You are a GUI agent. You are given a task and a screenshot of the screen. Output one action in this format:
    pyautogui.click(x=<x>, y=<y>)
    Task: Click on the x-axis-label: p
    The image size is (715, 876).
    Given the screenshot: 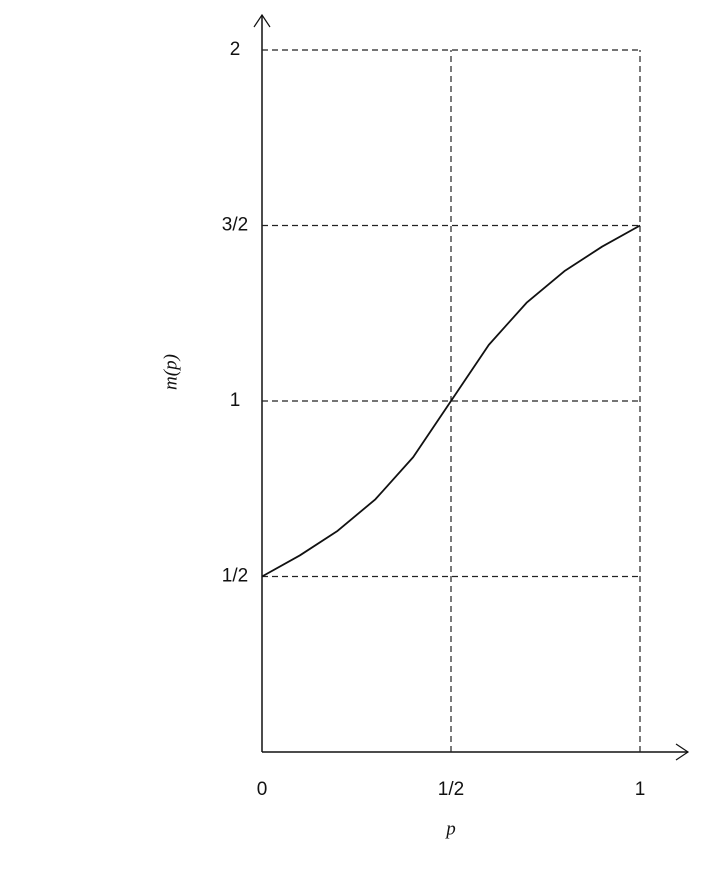 What is the action you would take?
    pyautogui.click(x=450, y=828)
    